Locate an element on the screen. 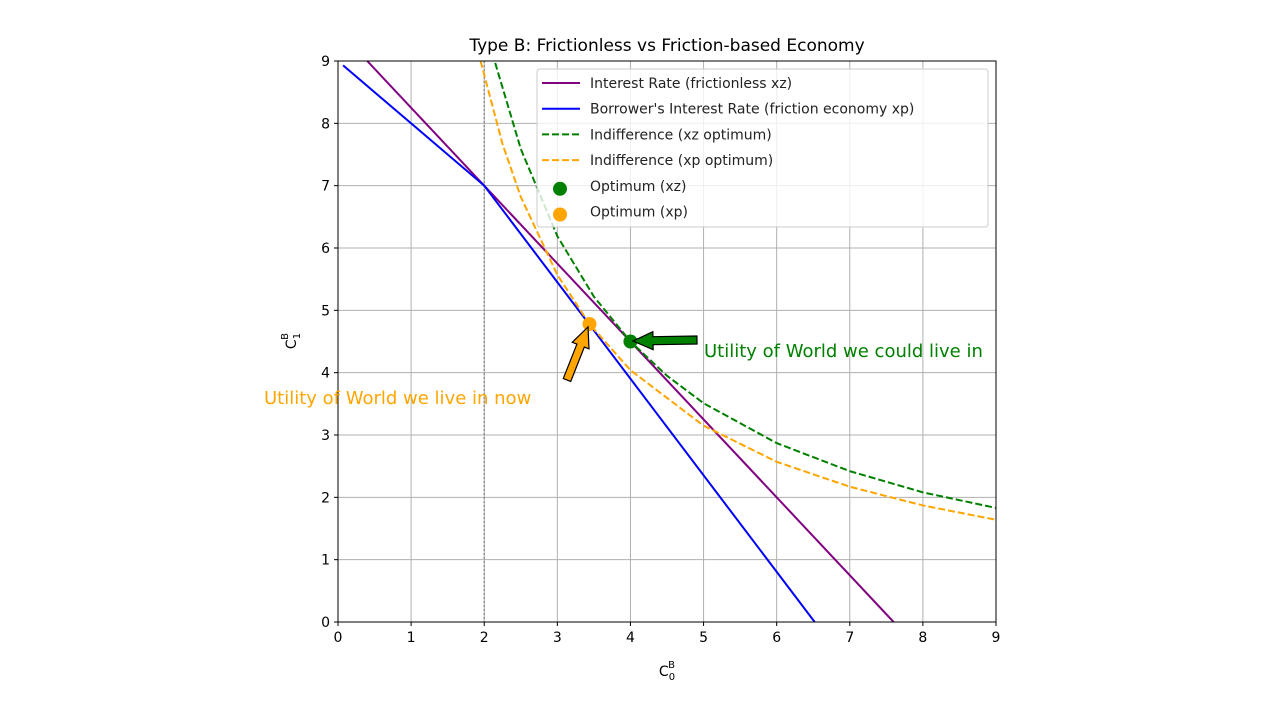  y-tick-label: 2 is located at coordinates (325, 498).